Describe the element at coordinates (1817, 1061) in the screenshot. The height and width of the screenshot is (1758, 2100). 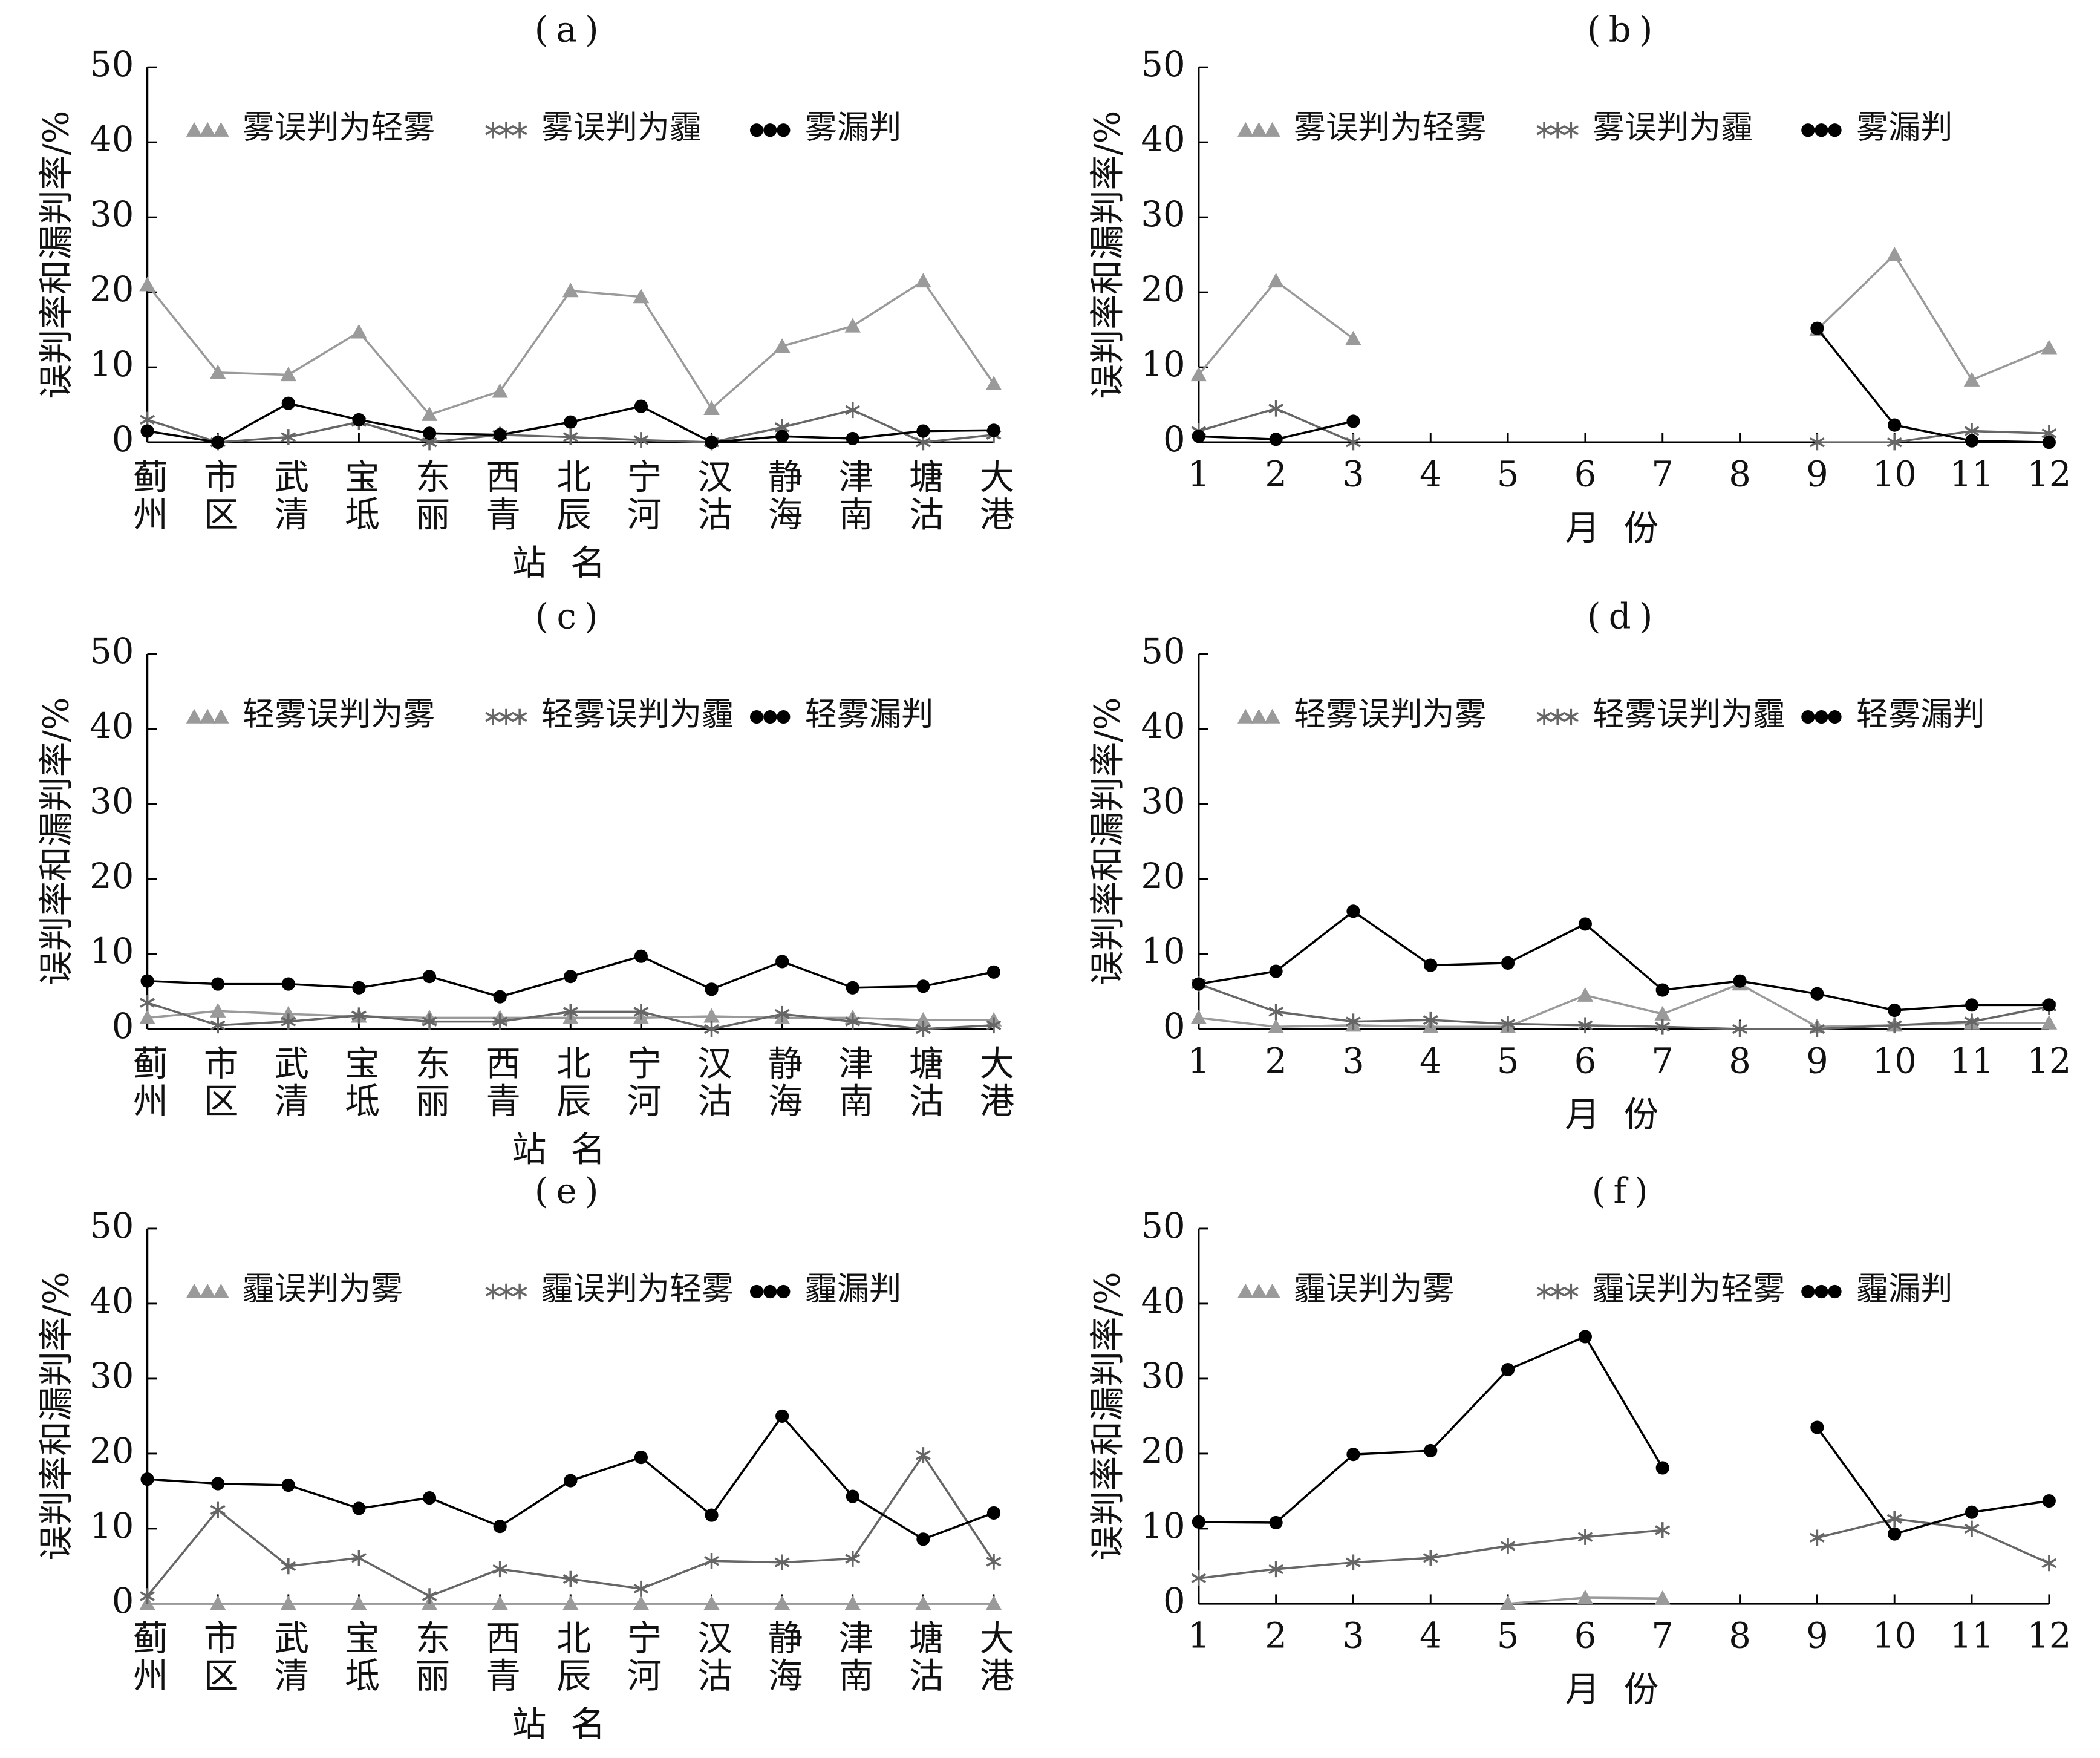
I see `x-tick-label: 9` at that location.